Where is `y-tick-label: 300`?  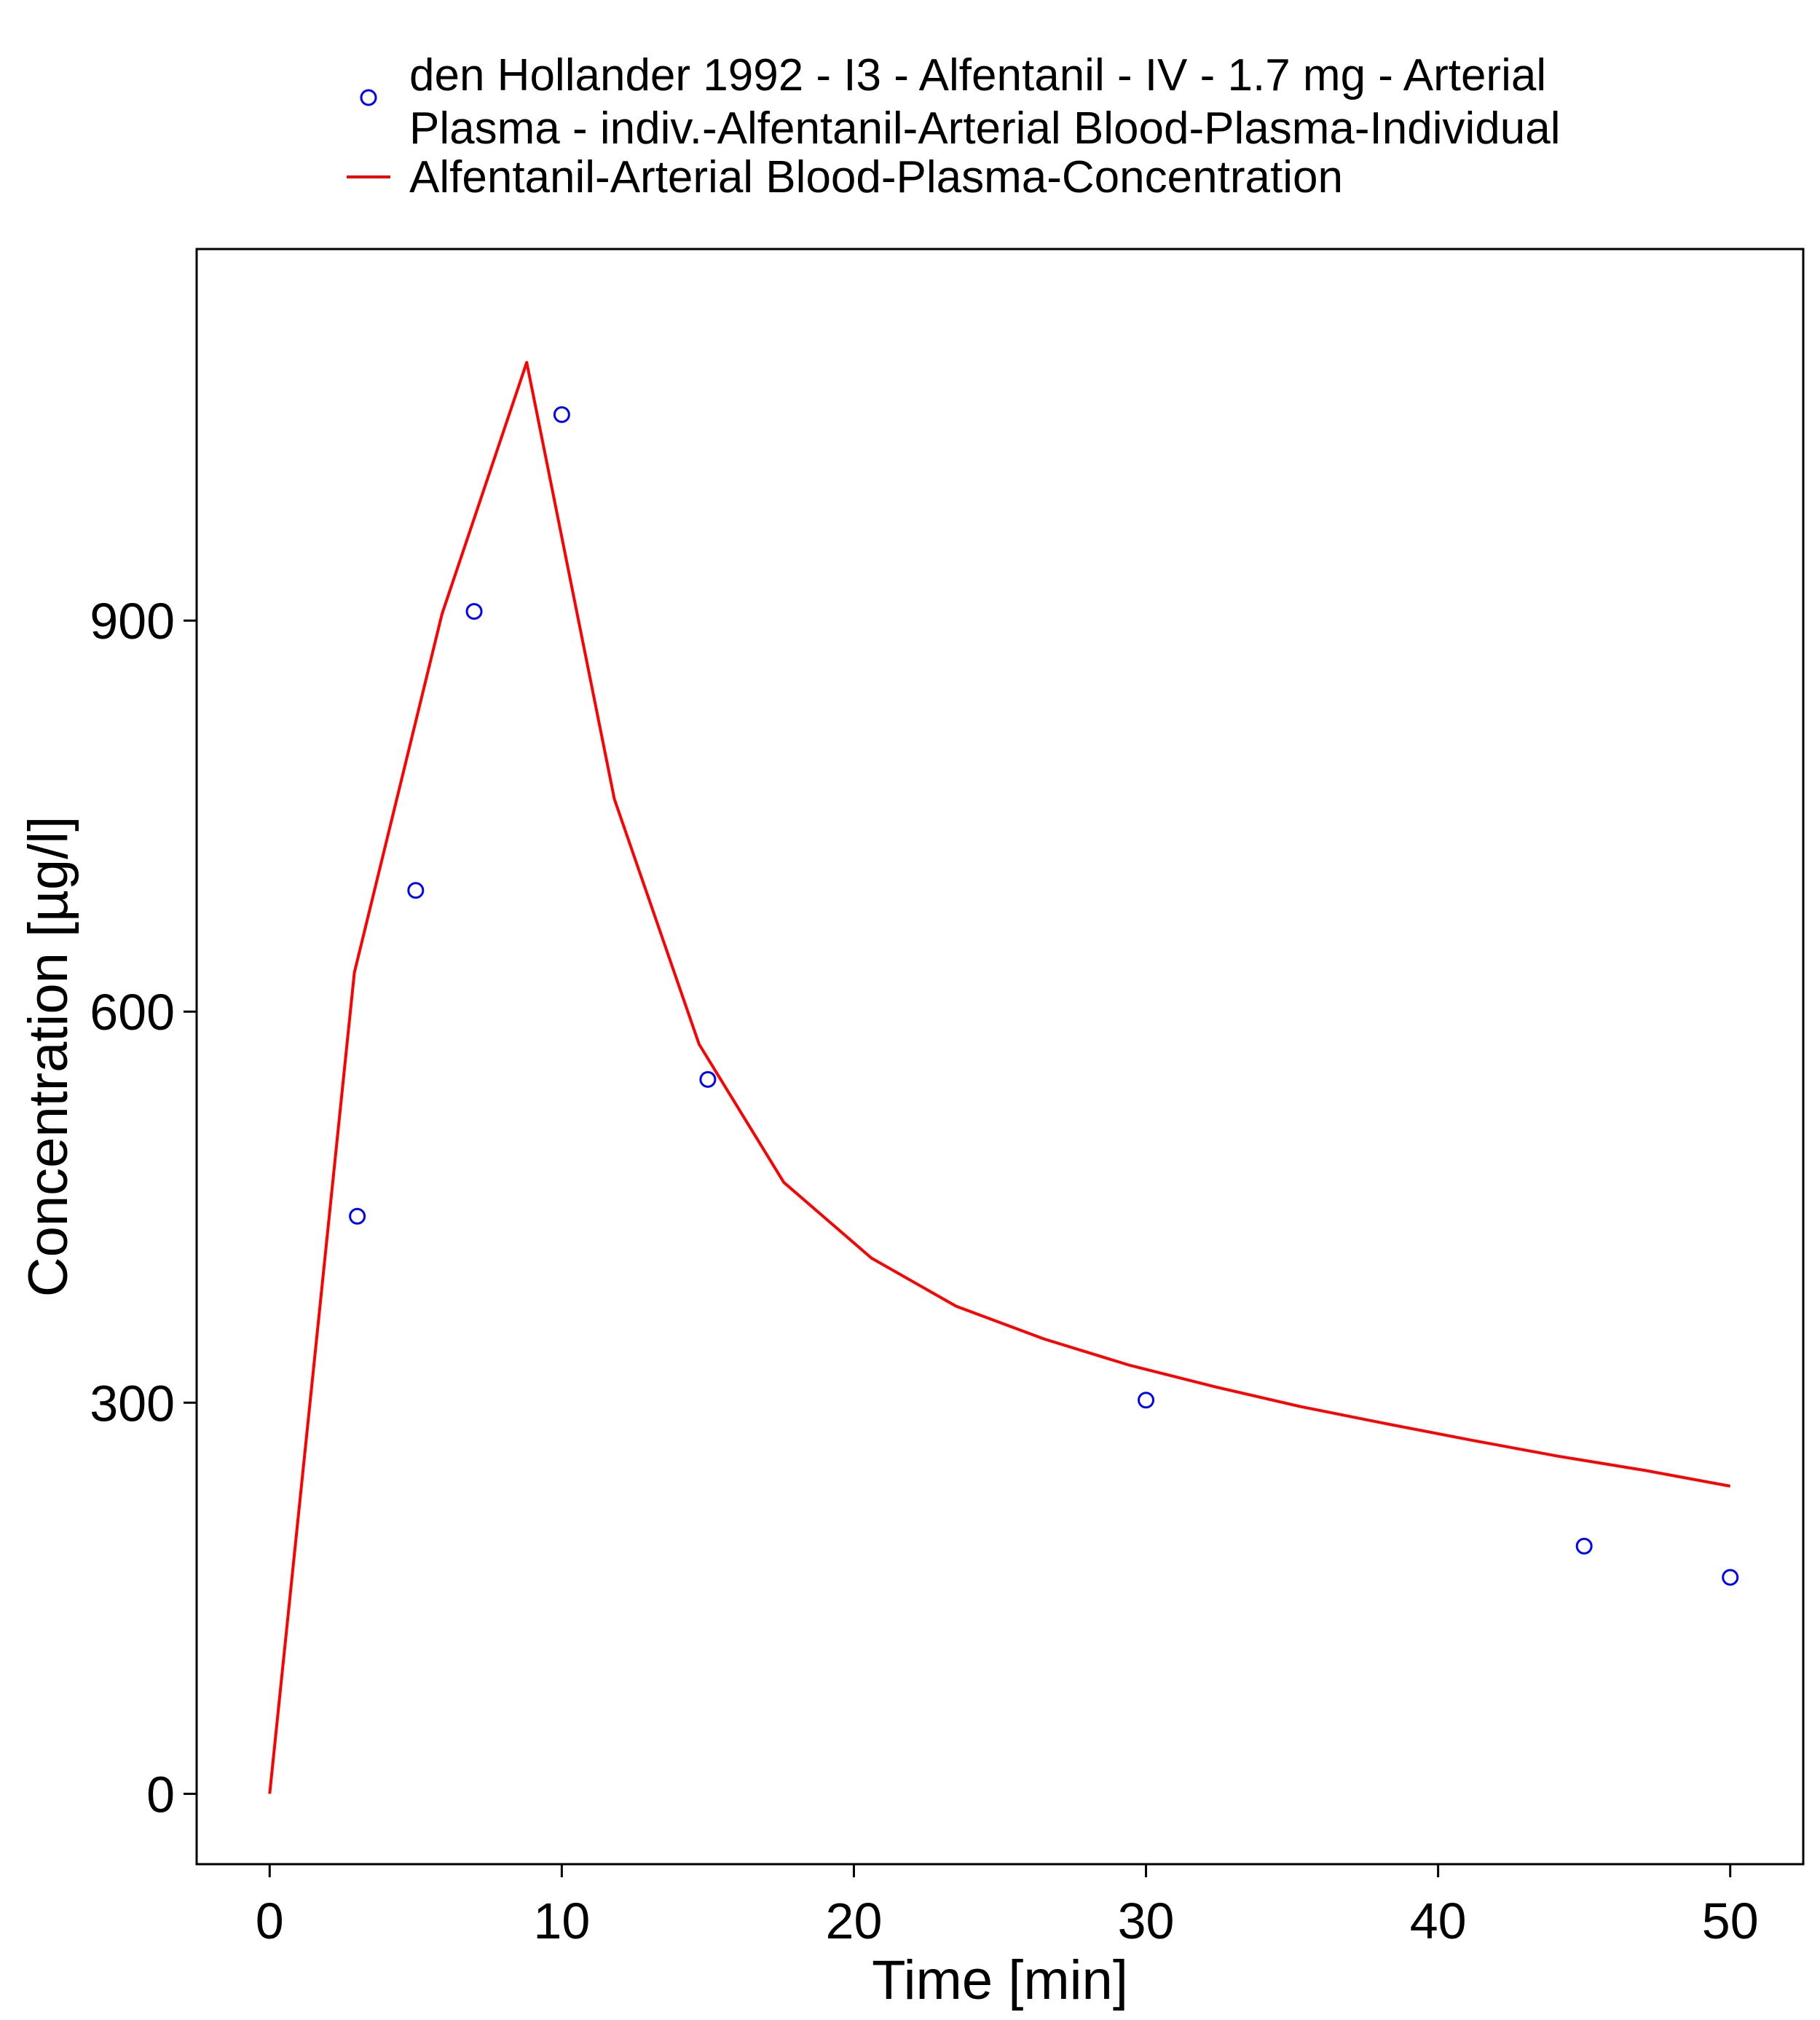 y-tick-label: 300 is located at coordinates (132, 1403).